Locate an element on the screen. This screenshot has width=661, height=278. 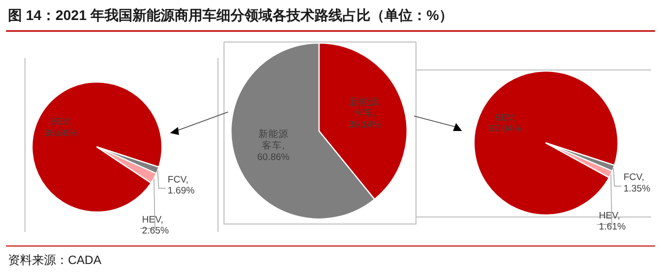
slice-label: BEV, 97.04% is located at coordinates (505, 123).